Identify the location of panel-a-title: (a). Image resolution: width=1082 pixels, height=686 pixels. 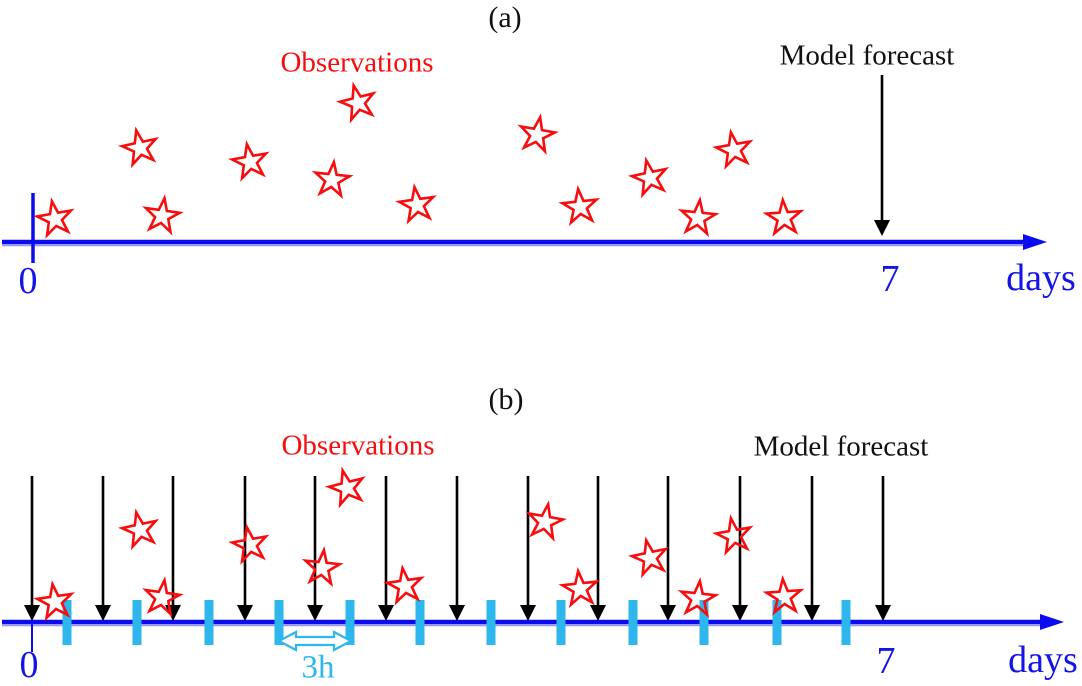
(505, 17).